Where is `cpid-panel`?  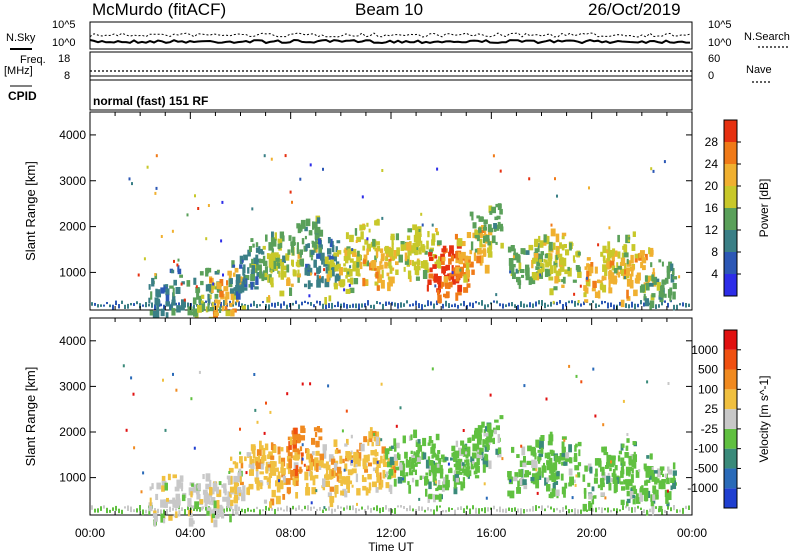 cpid-panel is located at coordinates (391, 95).